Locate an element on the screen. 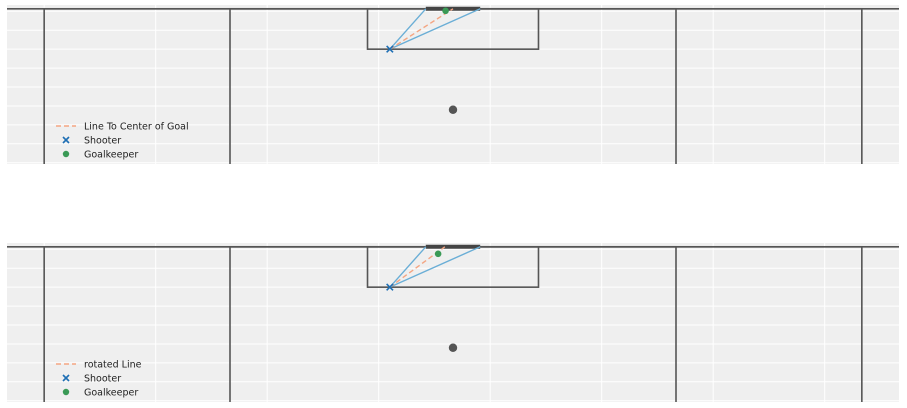 Image resolution: width=907 pixels, height=408 pixels. legend: rotated Line Shooter Goalkeeper is located at coordinates (99, 378).